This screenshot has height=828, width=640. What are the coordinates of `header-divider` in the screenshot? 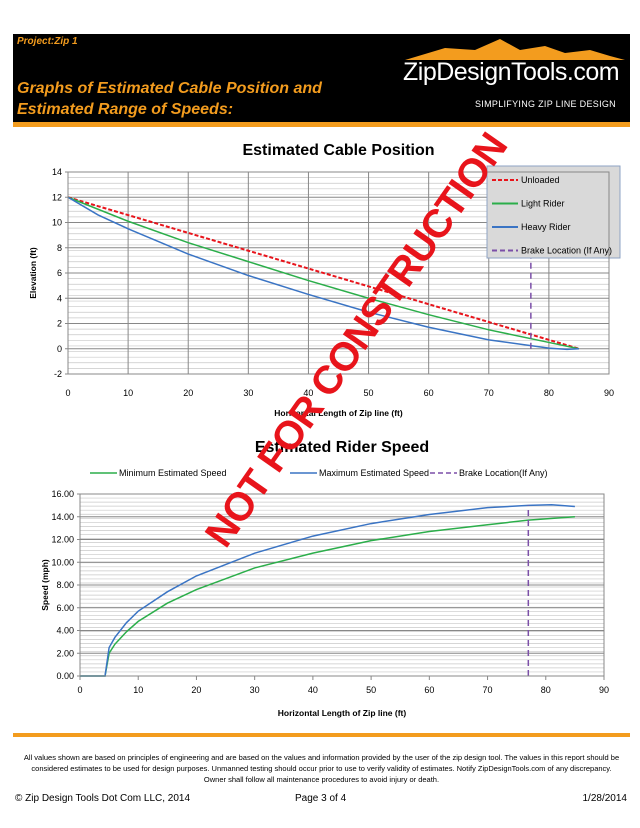 It's located at (321, 124).